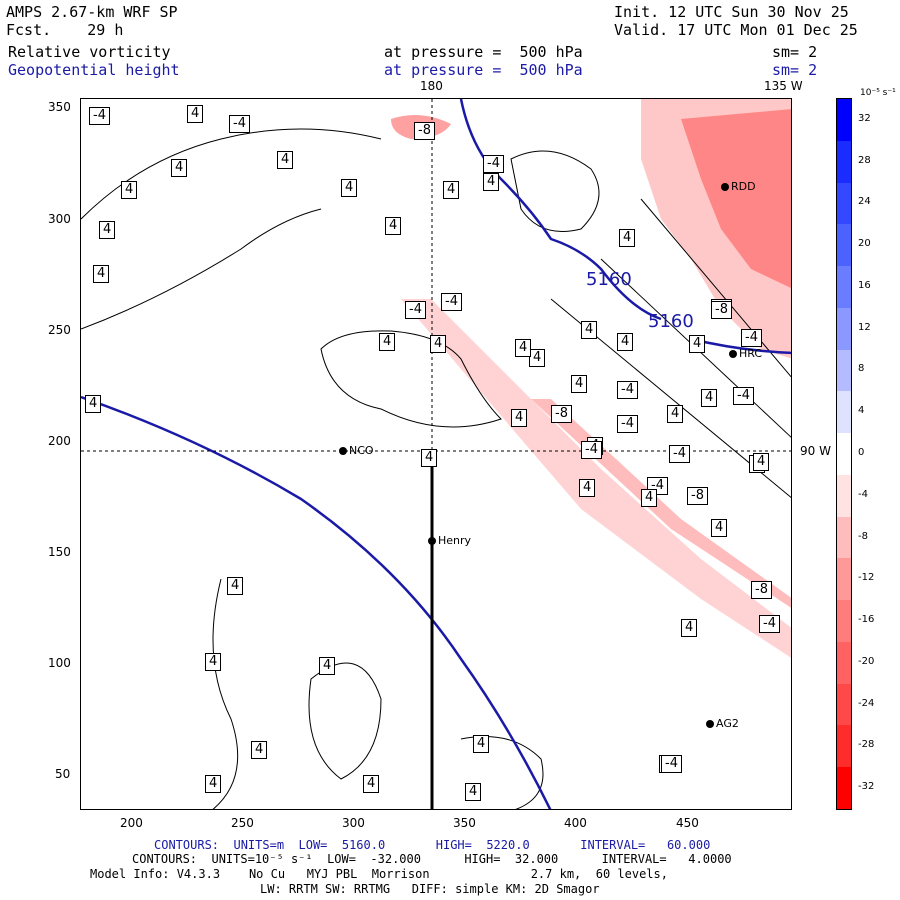 The height and width of the screenshot is (900, 900). I want to click on x-tick: 400, so click(575, 823).